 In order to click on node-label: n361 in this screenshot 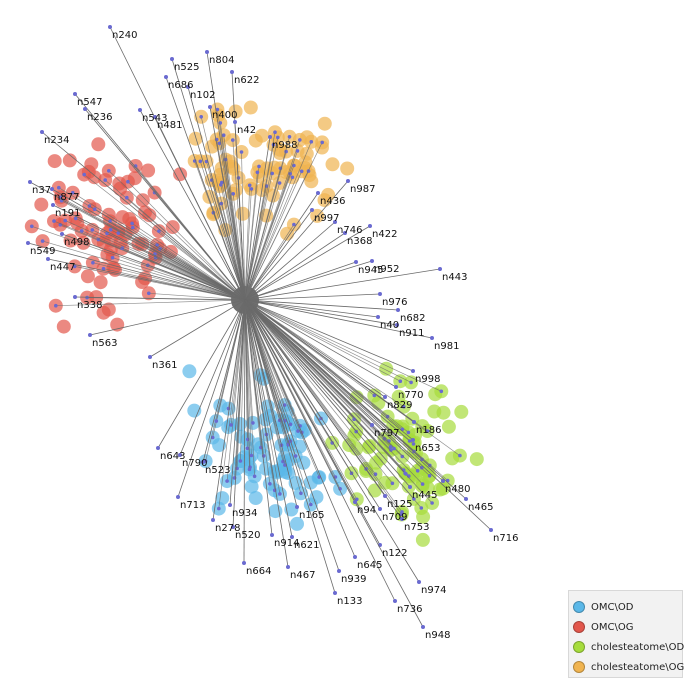, I will do `click(164, 365)`.